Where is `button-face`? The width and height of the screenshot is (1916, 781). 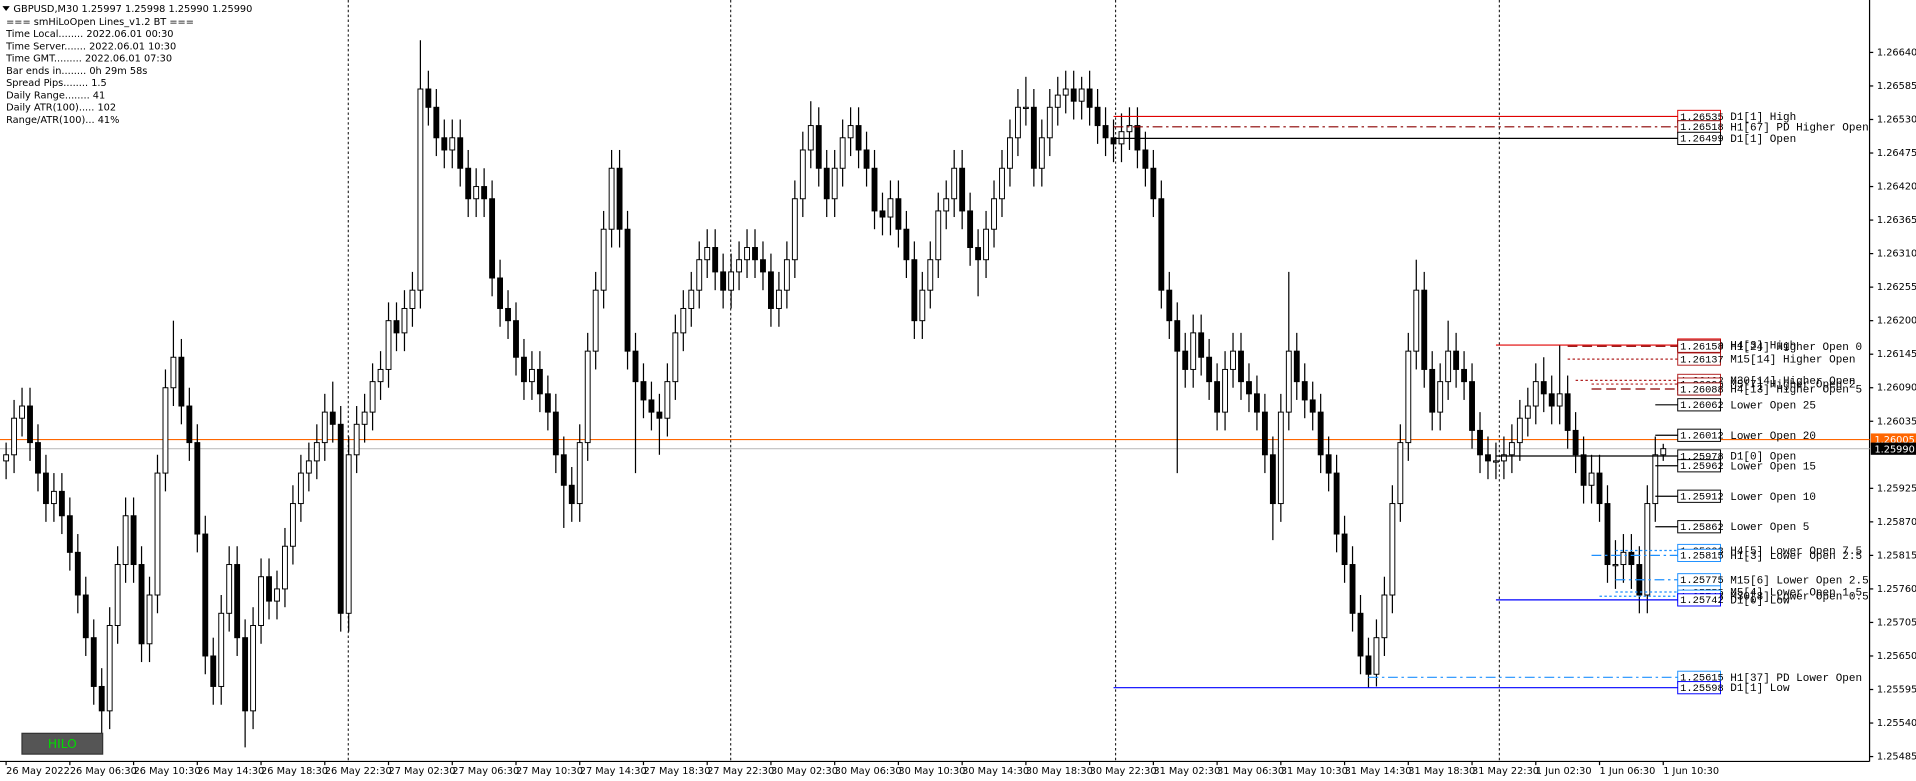
button-face is located at coordinates (62, 743).